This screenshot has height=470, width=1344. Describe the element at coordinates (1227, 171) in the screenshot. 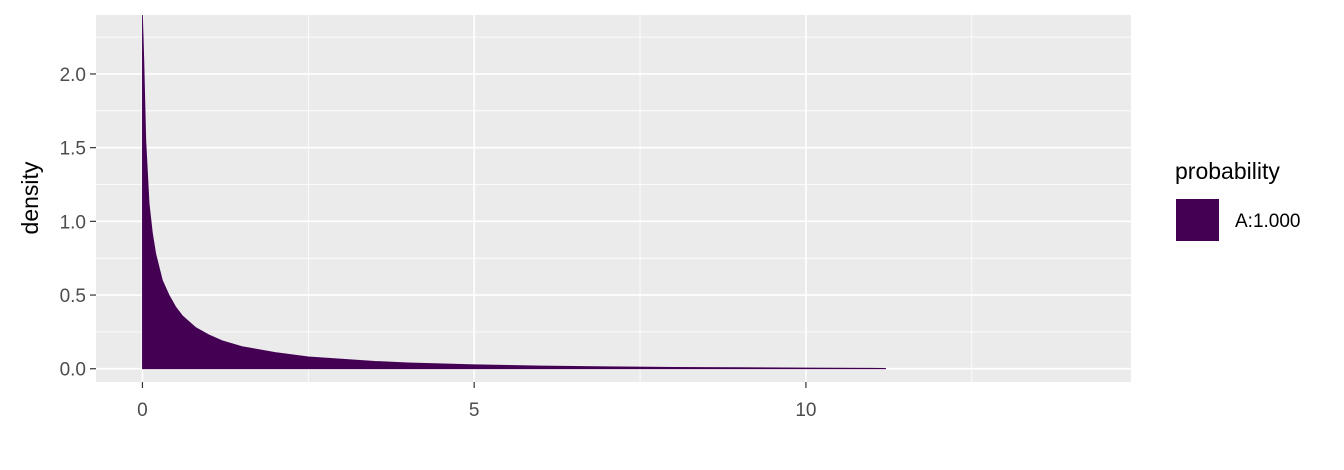

I see `legend-title: probability` at that location.